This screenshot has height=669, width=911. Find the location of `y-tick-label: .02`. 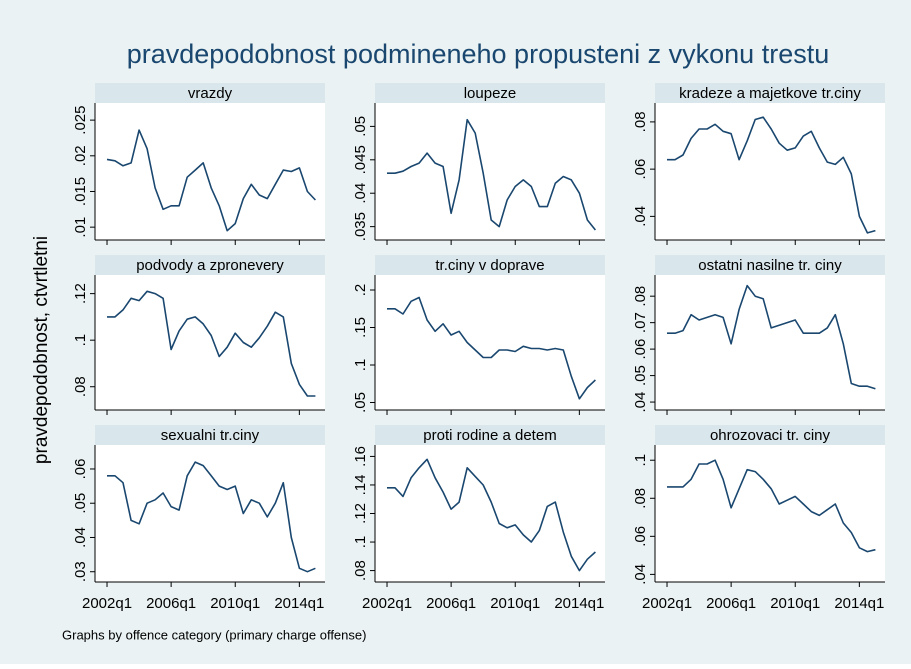

y-tick-label: .02 is located at coordinates (80, 155).